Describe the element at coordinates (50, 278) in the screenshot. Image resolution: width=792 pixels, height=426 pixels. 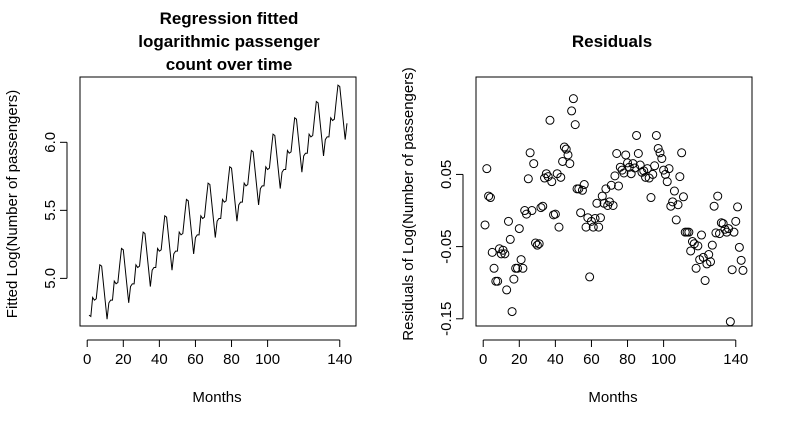
I see `fitted-y-tick-label: 5.0` at that location.